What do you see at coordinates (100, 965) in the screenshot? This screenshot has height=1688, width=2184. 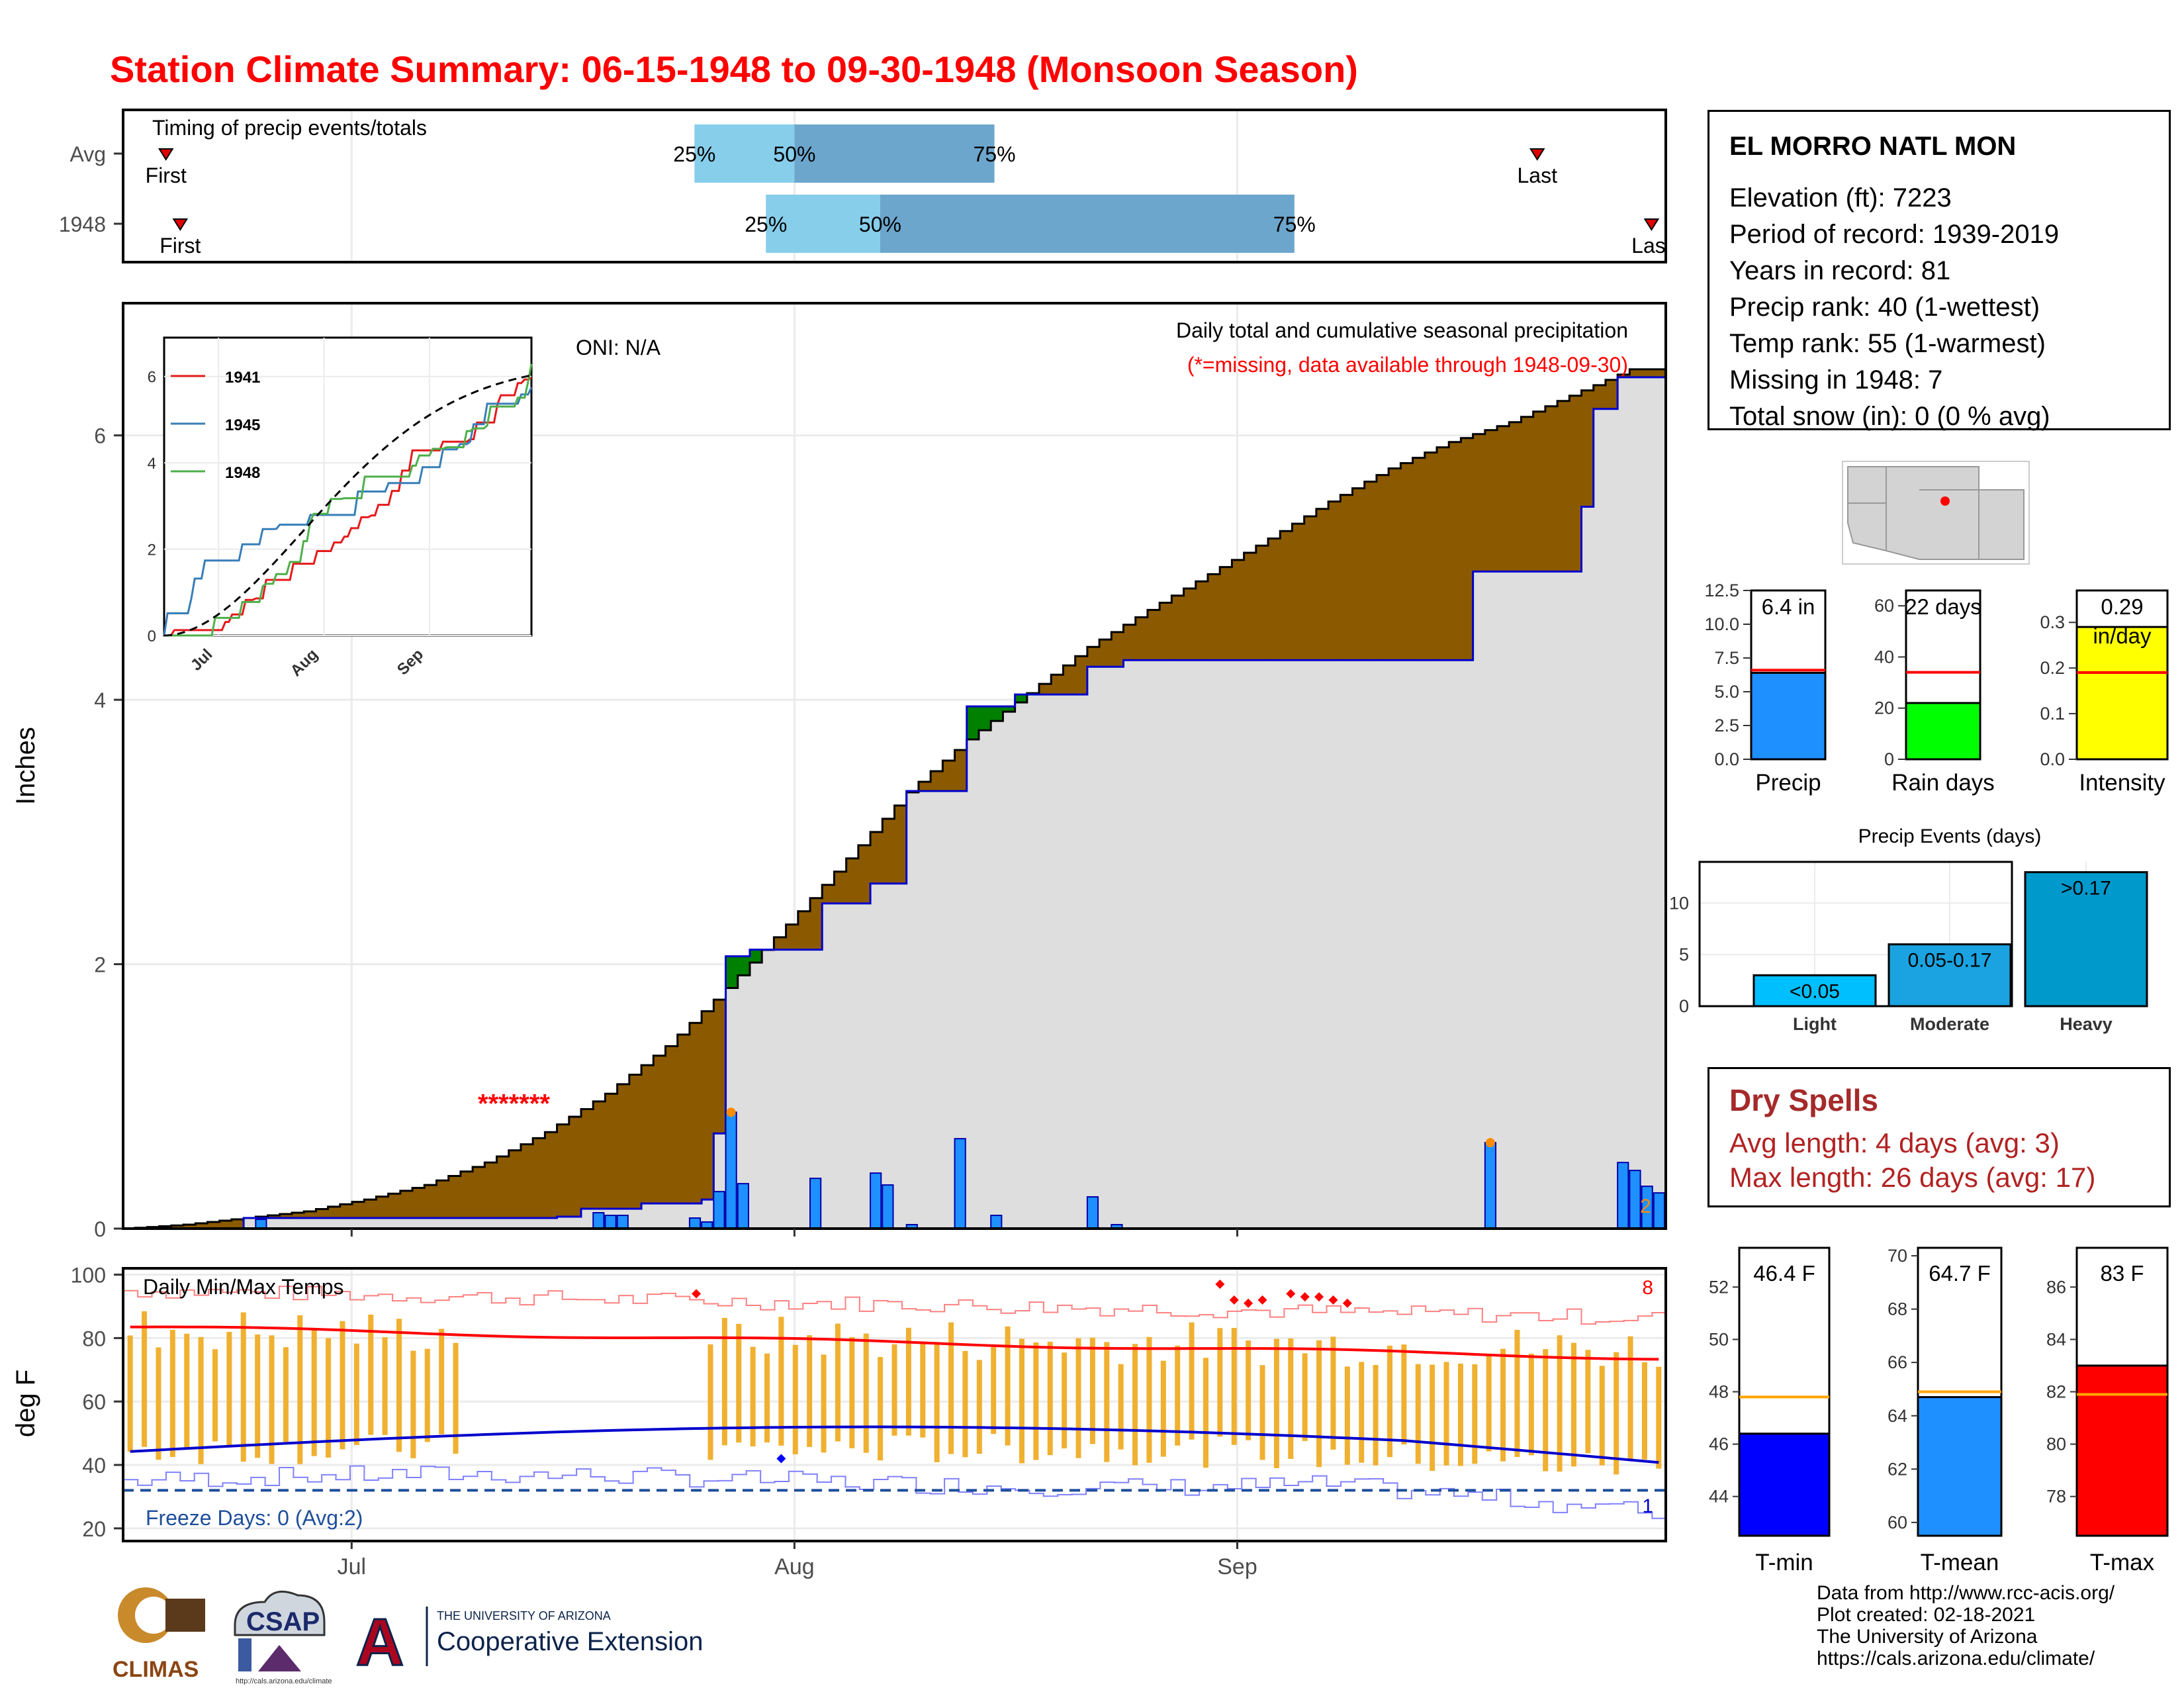 I see `y-tick-label: 2` at bounding box center [100, 965].